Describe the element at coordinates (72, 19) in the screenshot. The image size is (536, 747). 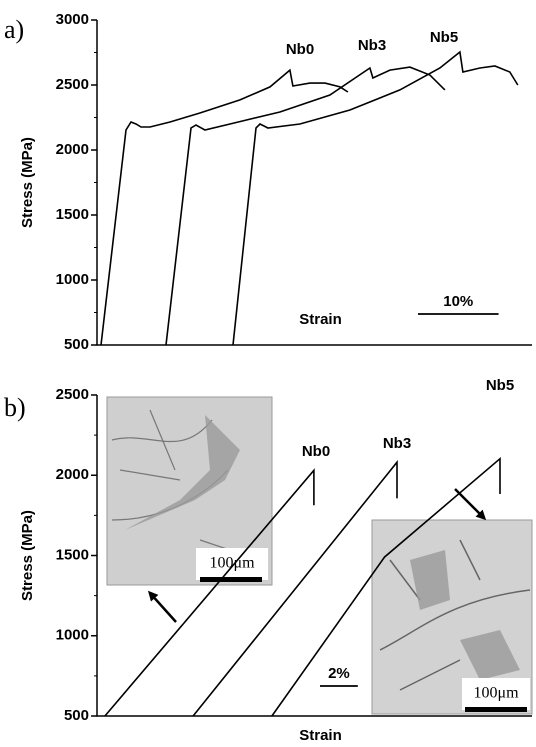
I see `y-tick-label: 3000` at that location.